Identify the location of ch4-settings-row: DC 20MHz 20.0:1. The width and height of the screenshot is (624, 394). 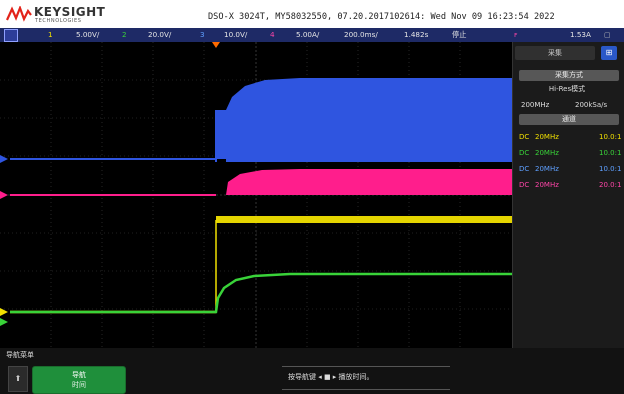
(570, 185).